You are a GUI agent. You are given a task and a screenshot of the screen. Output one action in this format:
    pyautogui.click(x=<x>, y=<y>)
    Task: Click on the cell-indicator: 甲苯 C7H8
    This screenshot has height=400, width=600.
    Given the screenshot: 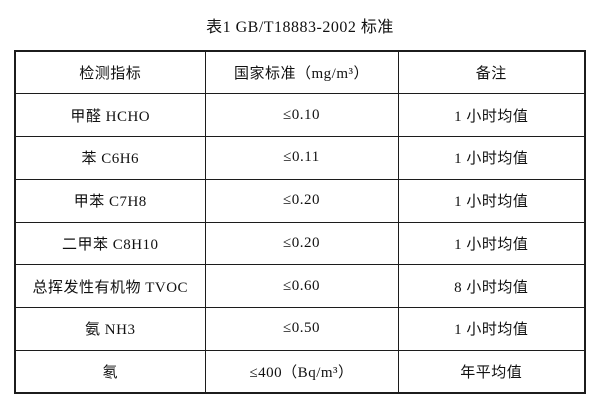 What is the action you would take?
    pyautogui.click(x=110, y=200)
    